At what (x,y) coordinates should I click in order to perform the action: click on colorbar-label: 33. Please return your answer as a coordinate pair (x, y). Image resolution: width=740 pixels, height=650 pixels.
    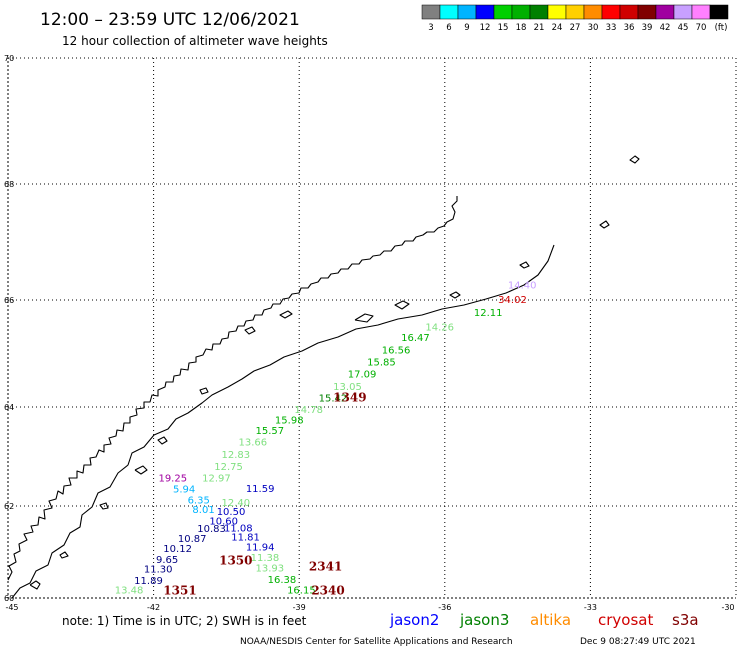
    Looking at the image, I should click on (611, 28).